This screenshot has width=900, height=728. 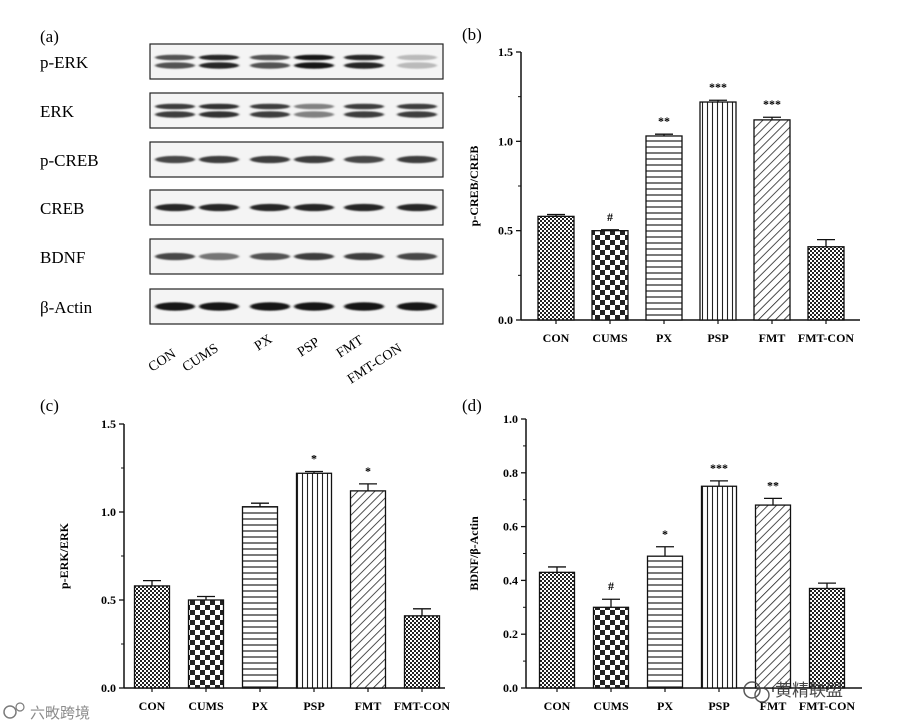 I want to click on y-tick-label: 1.5, so click(x=108, y=424).